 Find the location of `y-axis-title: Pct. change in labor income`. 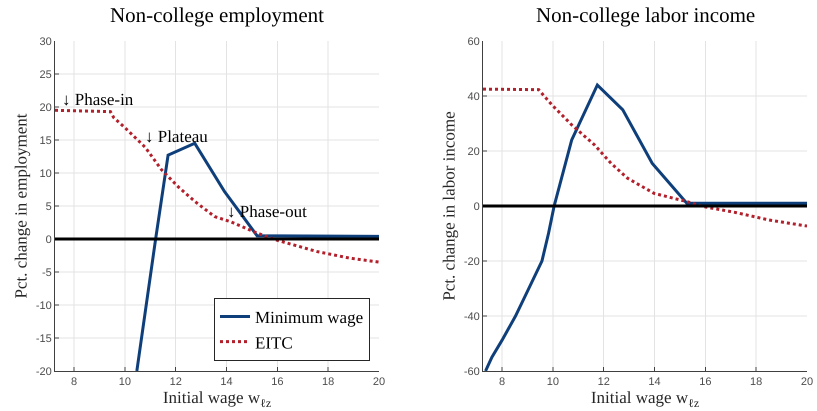

y-axis-title: Pct. change in labor income is located at coordinates (448, 206).